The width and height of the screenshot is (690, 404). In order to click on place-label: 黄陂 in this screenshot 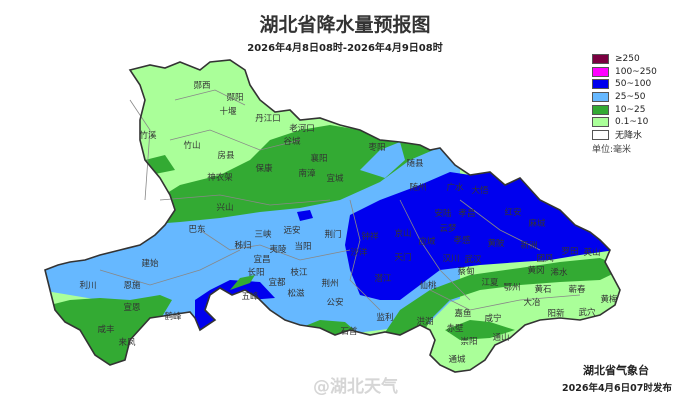, I will do `click(496, 243)`.